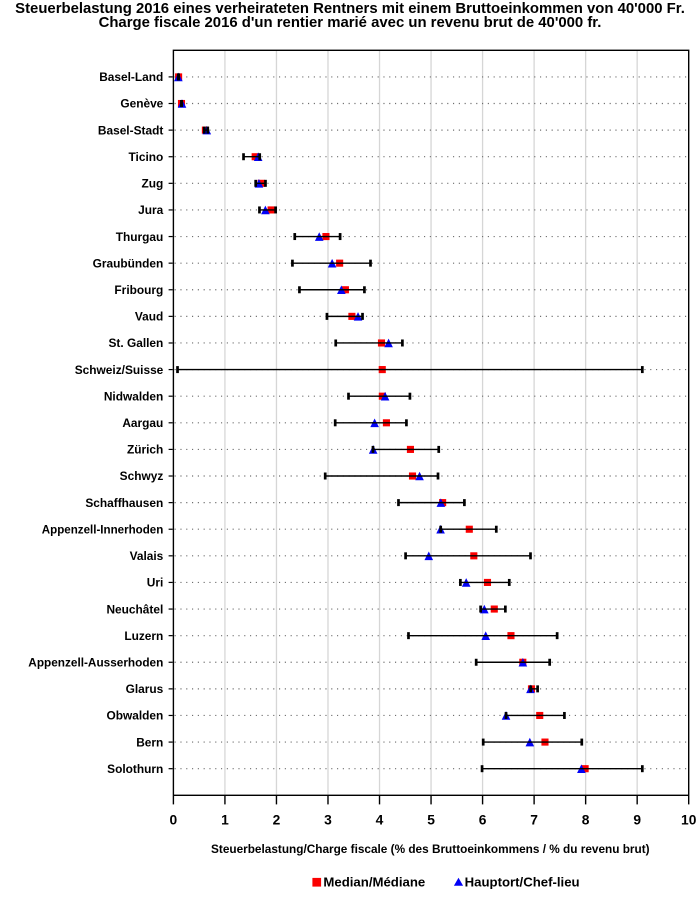 The height and width of the screenshot is (900, 700). What do you see at coordinates (153, 184) in the screenshot?
I see `svg-text: Zug` at bounding box center [153, 184].